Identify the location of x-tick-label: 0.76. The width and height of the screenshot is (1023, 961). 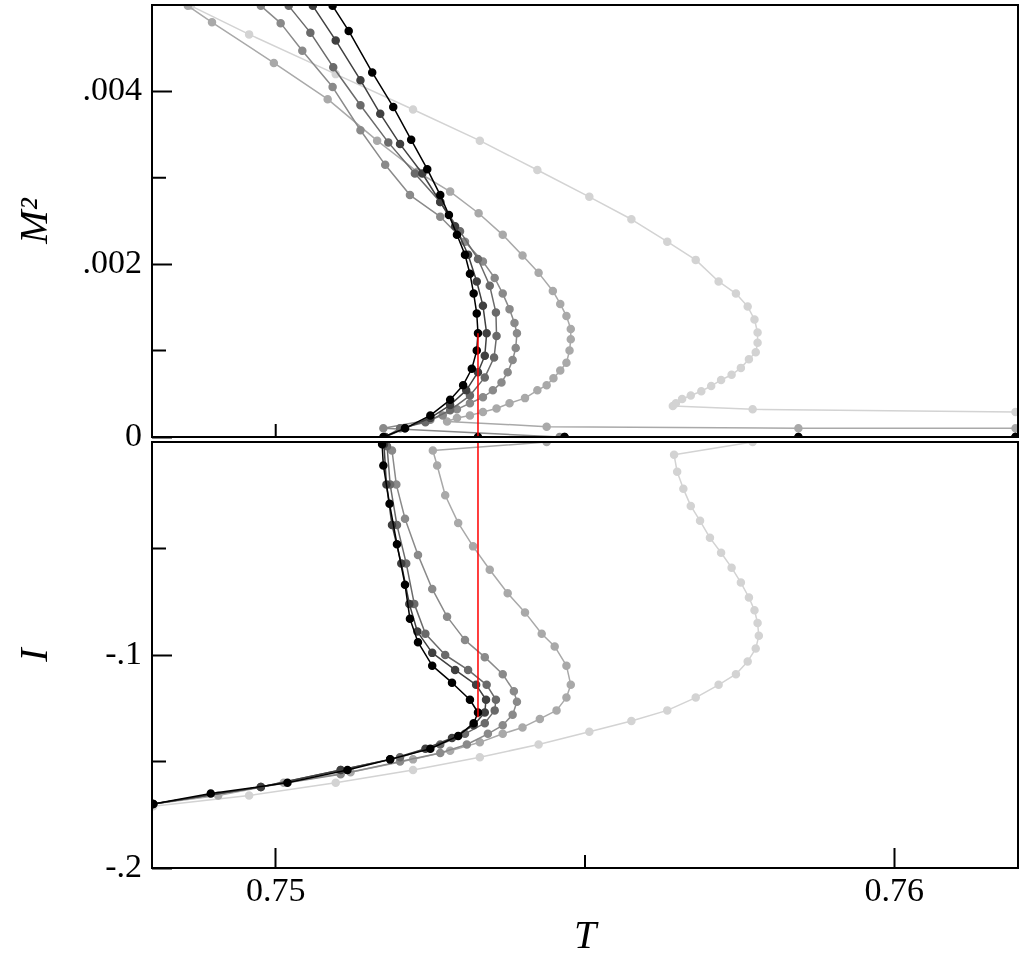
(894, 890).